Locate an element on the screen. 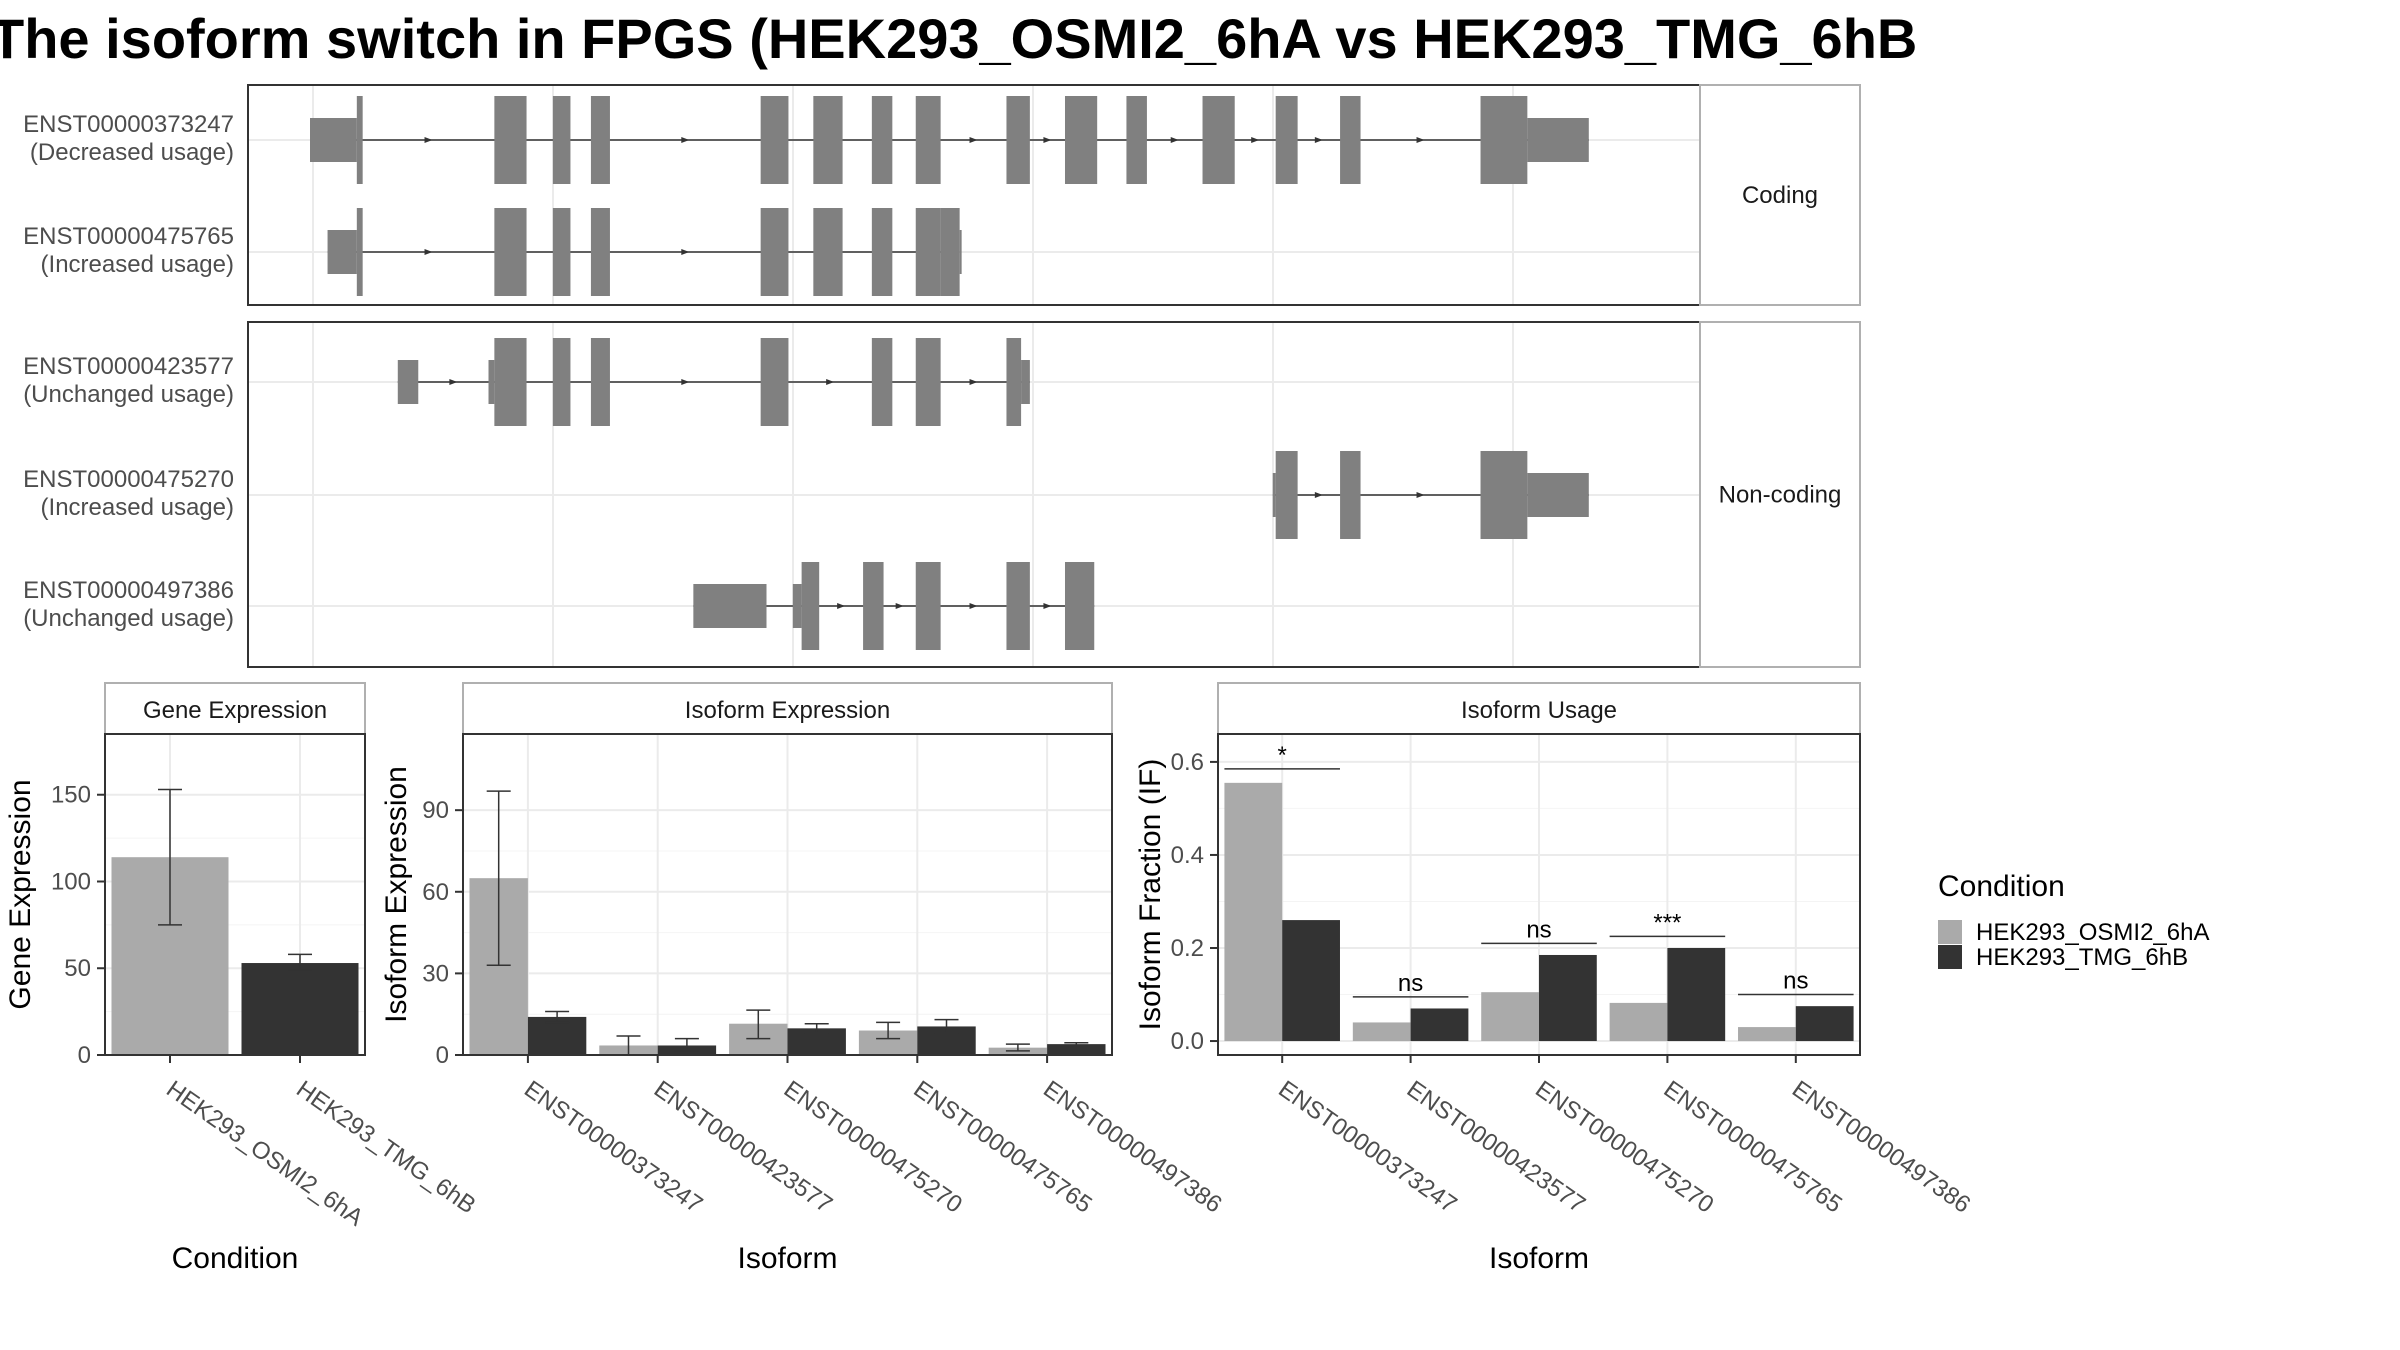 The width and height of the screenshot is (2400, 1350). panel-title: Gene Expression is located at coordinates (235, 710).